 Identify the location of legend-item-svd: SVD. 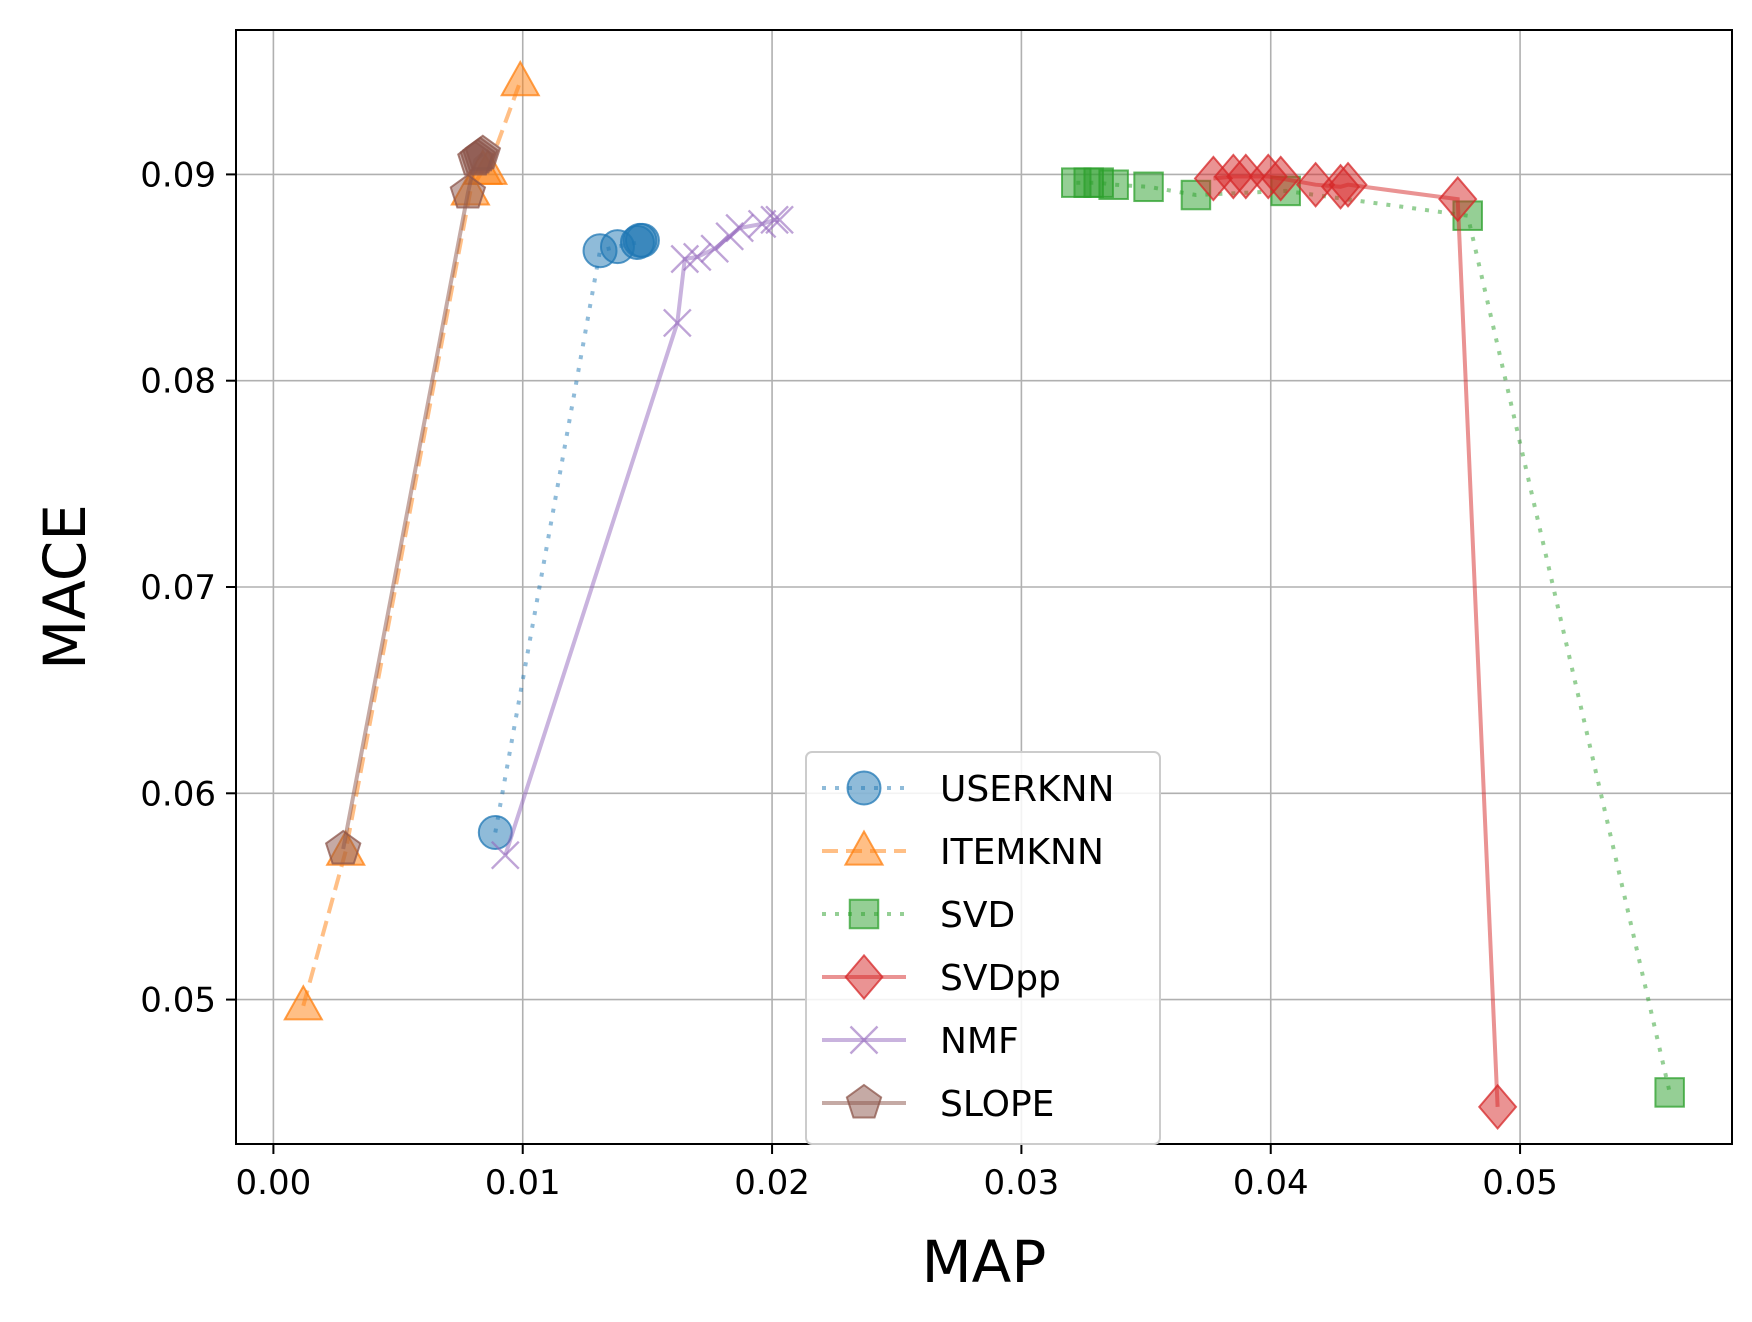
(918, 915).